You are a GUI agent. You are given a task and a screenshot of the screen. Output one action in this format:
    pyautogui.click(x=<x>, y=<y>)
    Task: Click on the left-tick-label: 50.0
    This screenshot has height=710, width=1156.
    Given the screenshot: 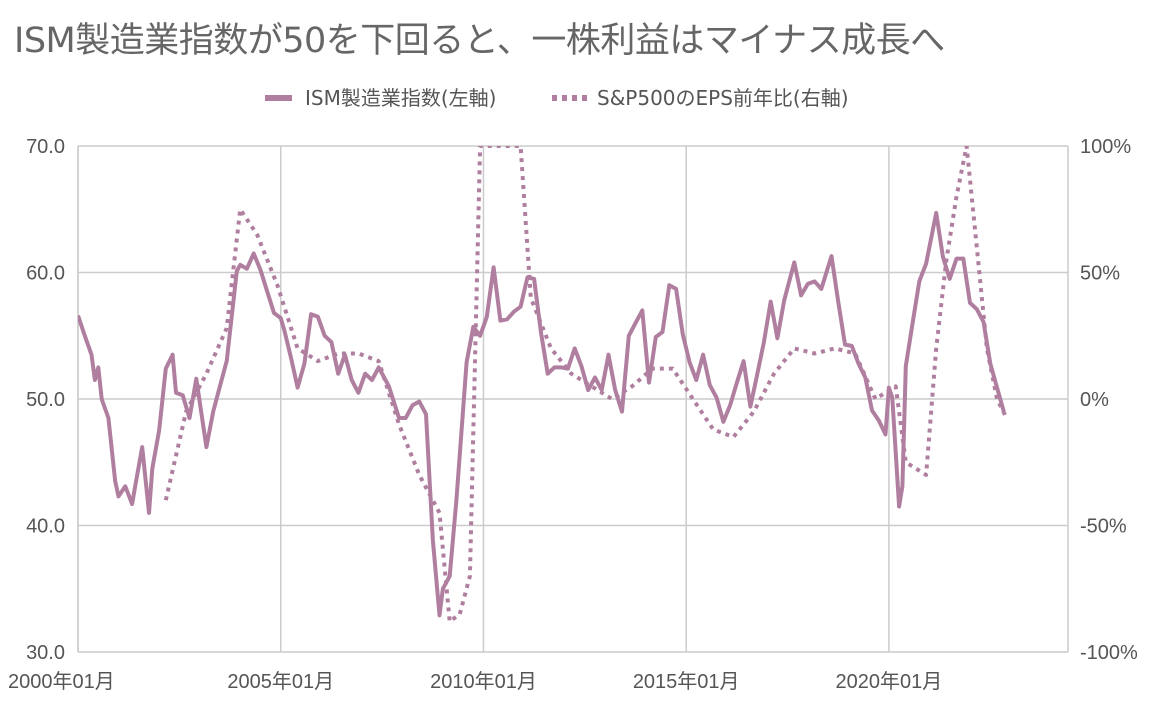 What is the action you would take?
    pyautogui.click(x=45, y=400)
    